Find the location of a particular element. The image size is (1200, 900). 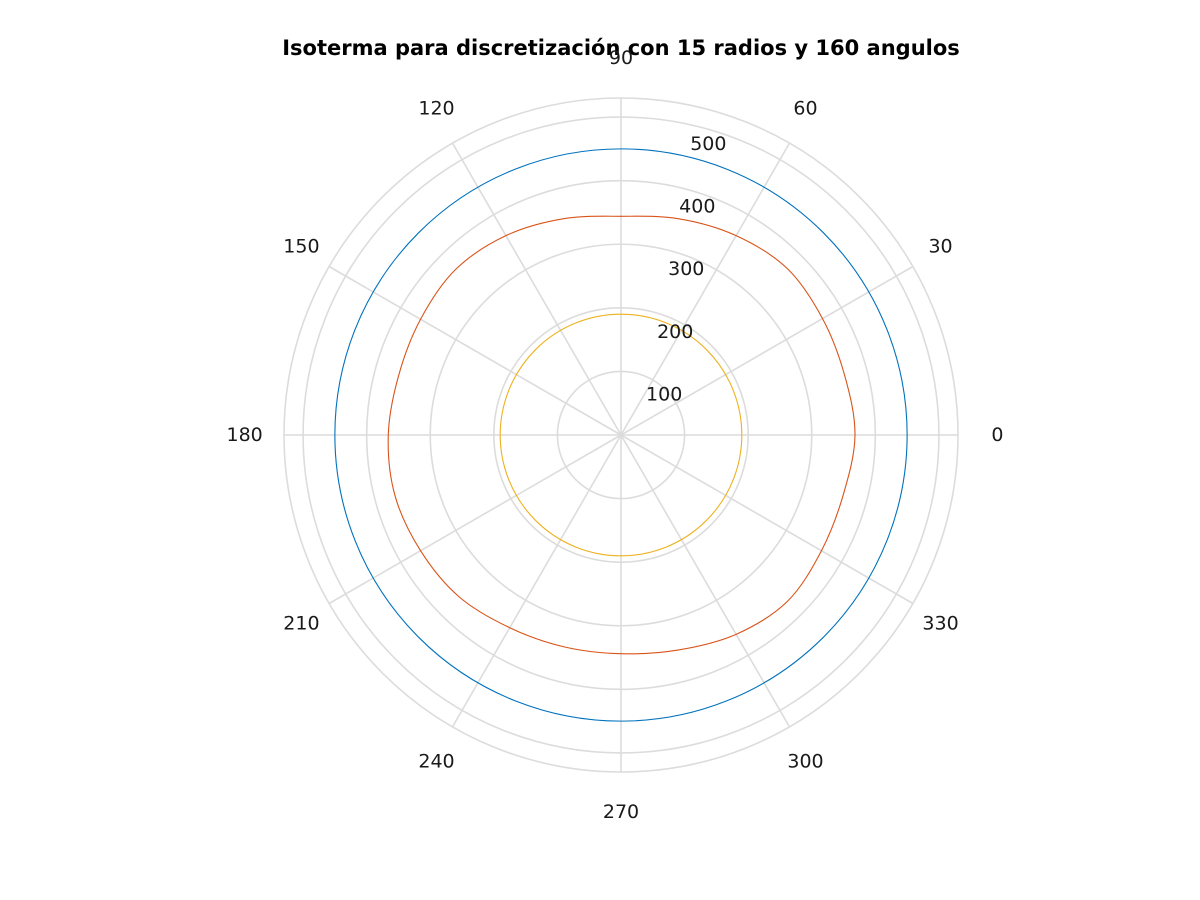

theta-tick-label: 210 is located at coordinates (301, 624).